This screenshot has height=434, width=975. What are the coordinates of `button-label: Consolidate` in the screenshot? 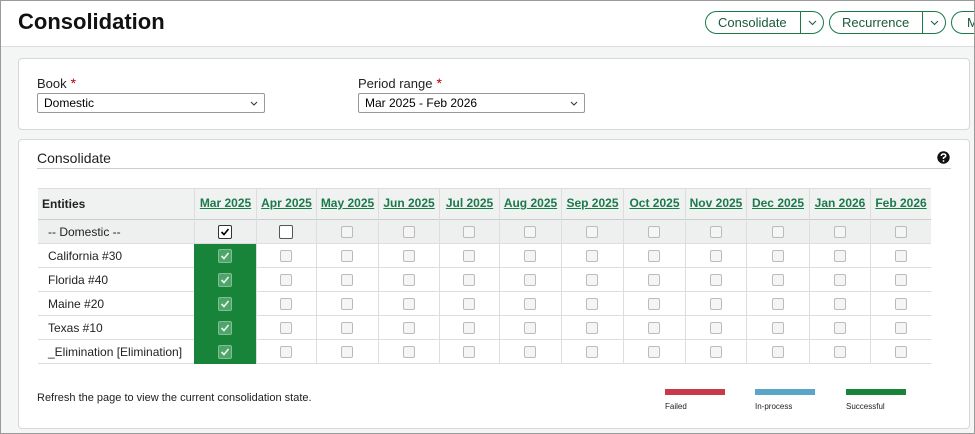 It's located at (752, 22).